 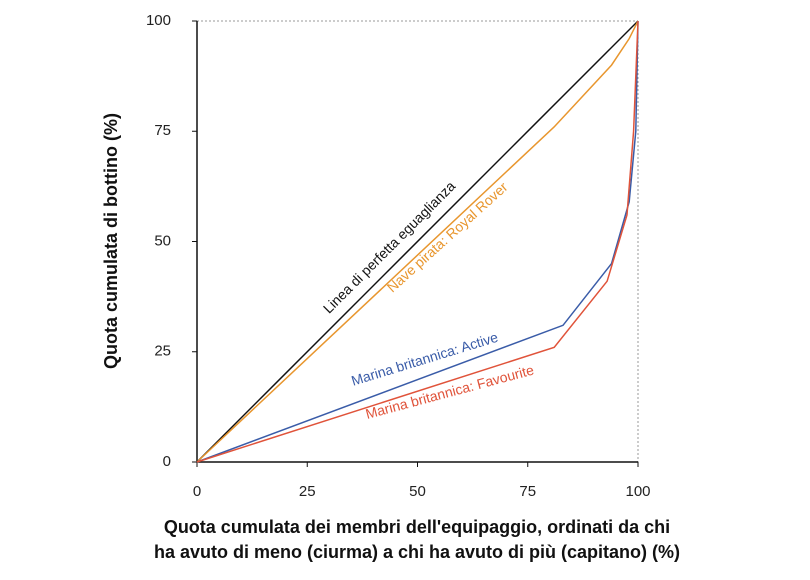 I want to click on x-tick-label: 0, so click(x=197, y=491).